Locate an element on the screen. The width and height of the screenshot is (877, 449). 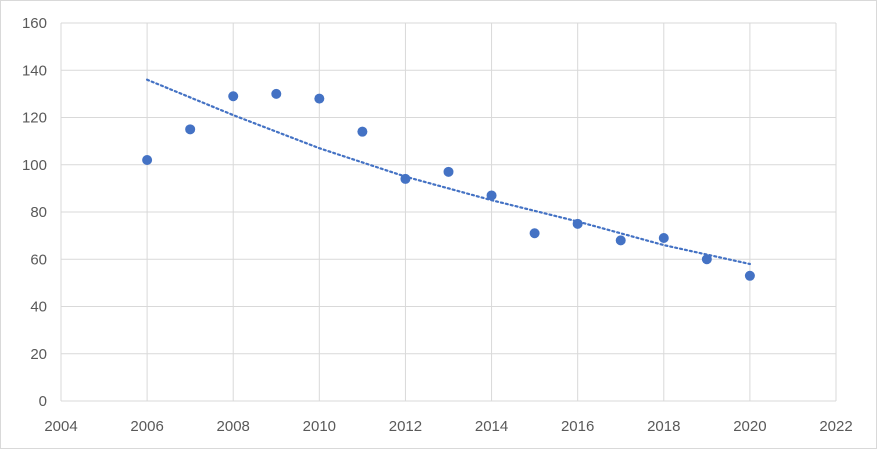
y-tick-label: 120 is located at coordinates (34, 118).